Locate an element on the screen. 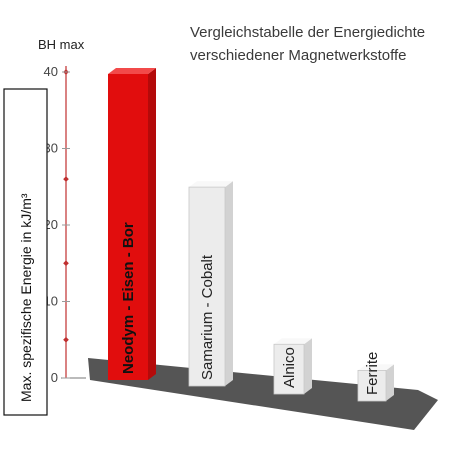  bar-group: Ferrite is located at coordinates (375, 377).